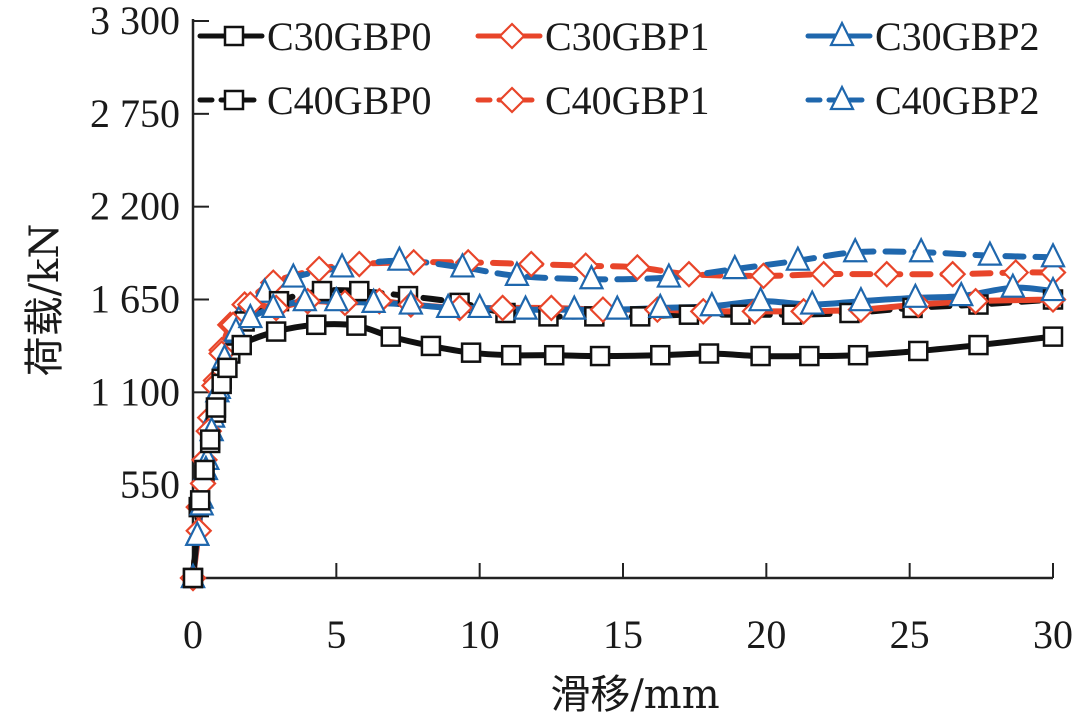  What do you see at coordinates (910, 634) in the screenshot?
I see `x-tick-label: 25` at bounding box center [910, 634].